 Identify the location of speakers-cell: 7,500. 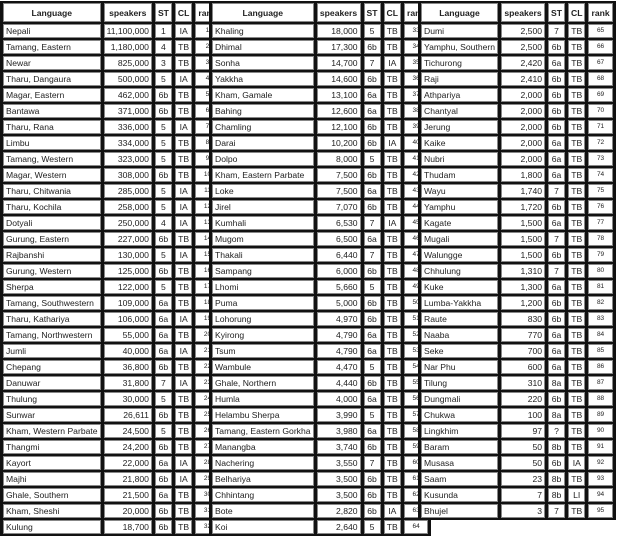
(338, 175).